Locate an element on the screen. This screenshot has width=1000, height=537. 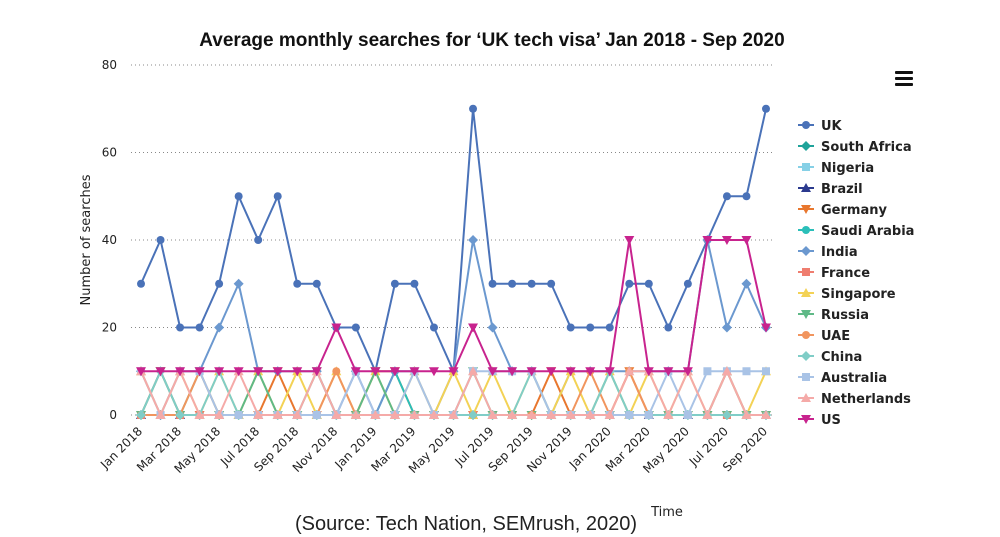
legend-label: South Africa is located at coordinates (866, 147).